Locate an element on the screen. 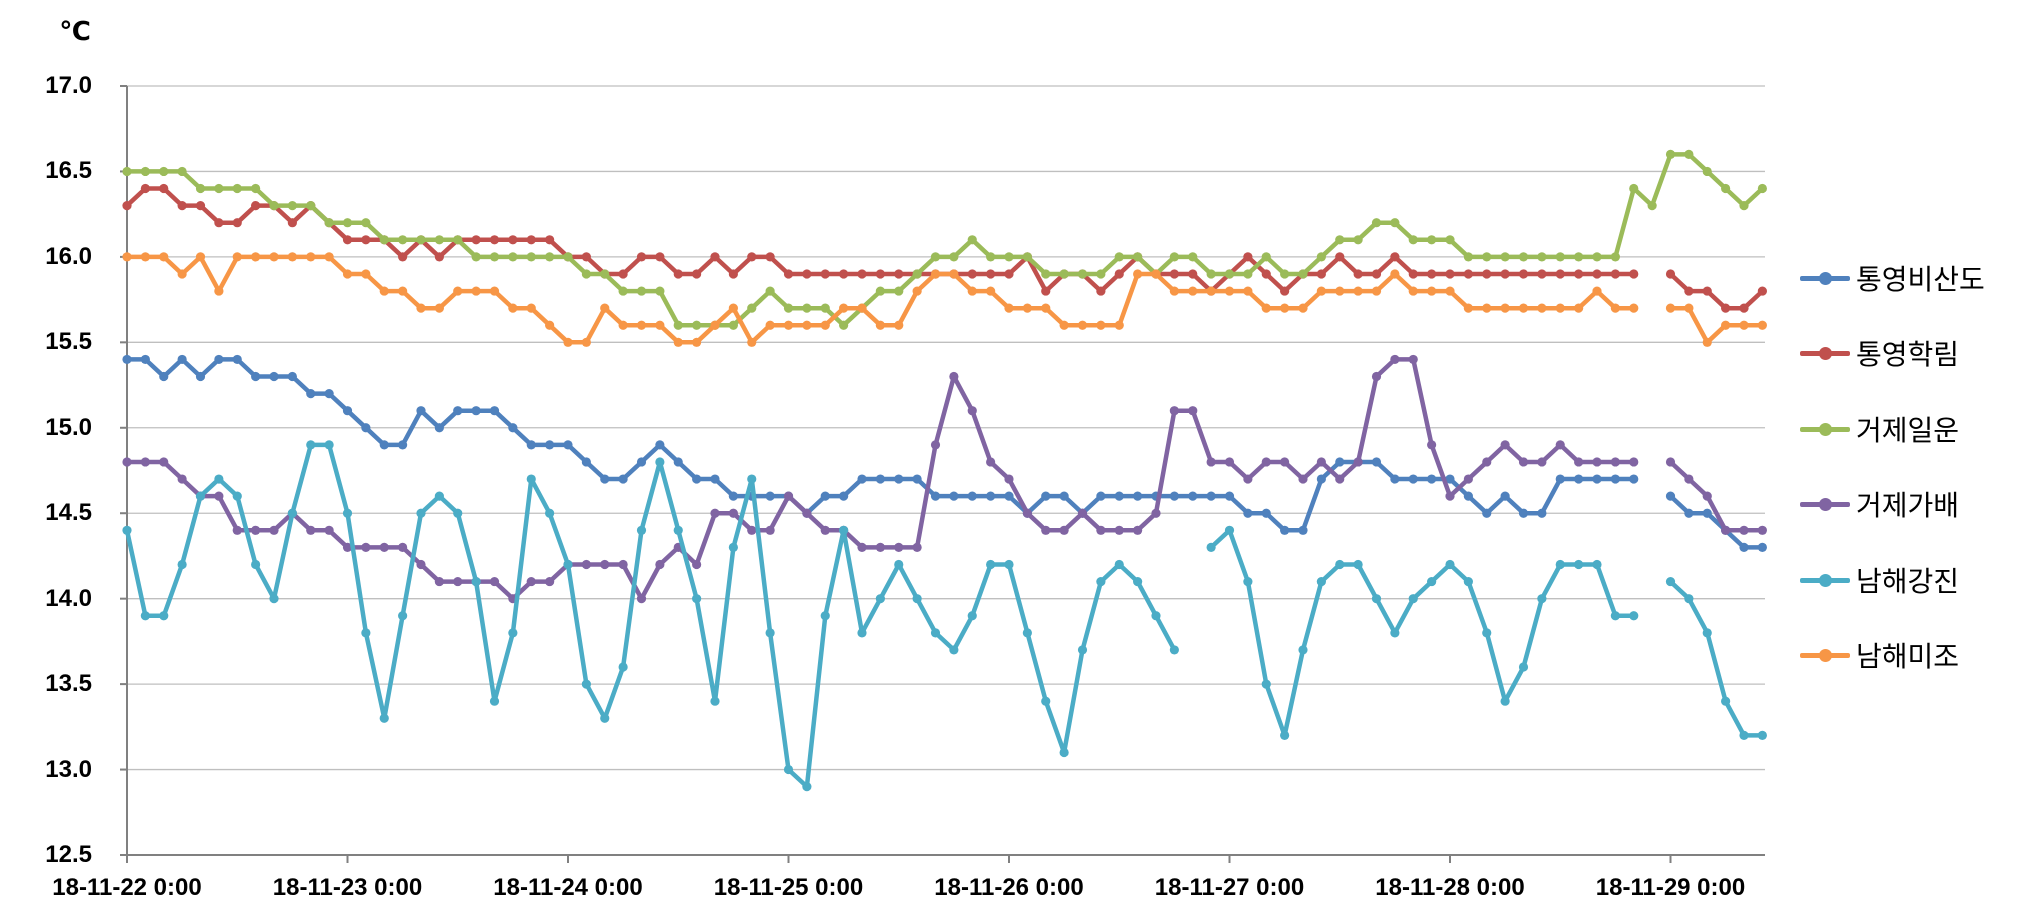 Image resolution: width=2037 pixels, height=924 pixels. legend-item-label: 통영비산도 is located at coordinates (1920, 279).